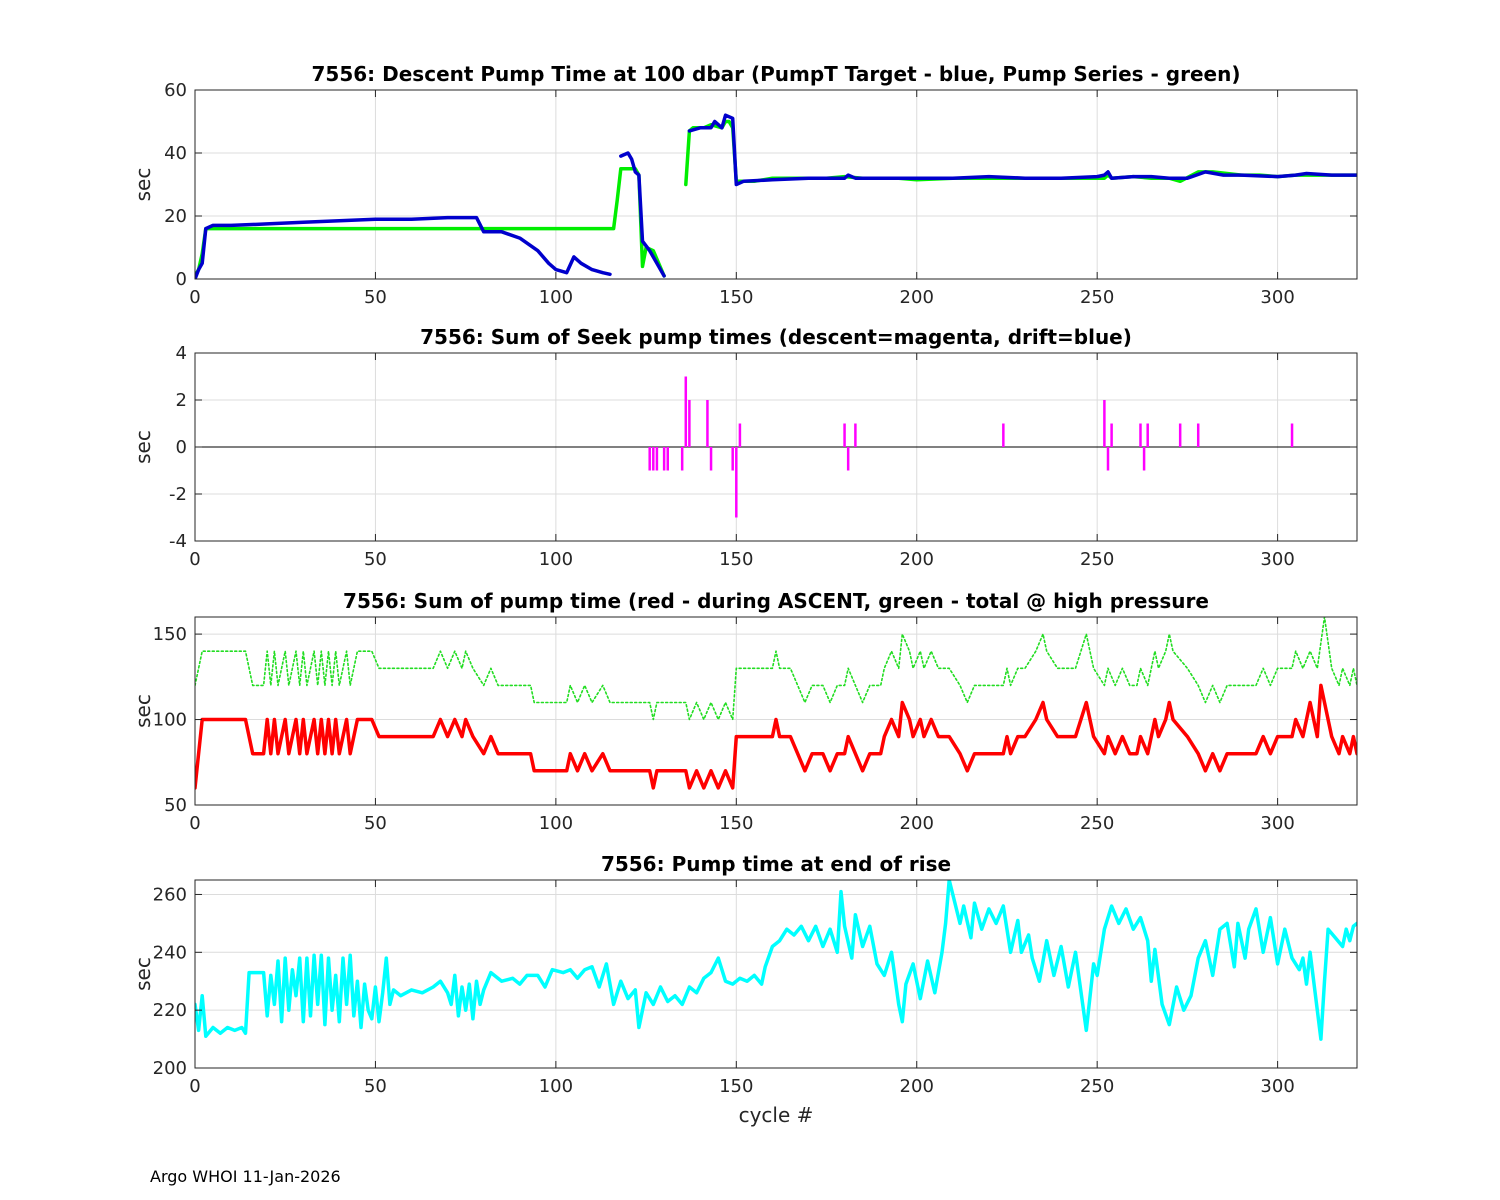  What do you see at coordinates (175, 805) in the screenshot?
I see `y-tick-label: 50` at bounding box center [175, 805].